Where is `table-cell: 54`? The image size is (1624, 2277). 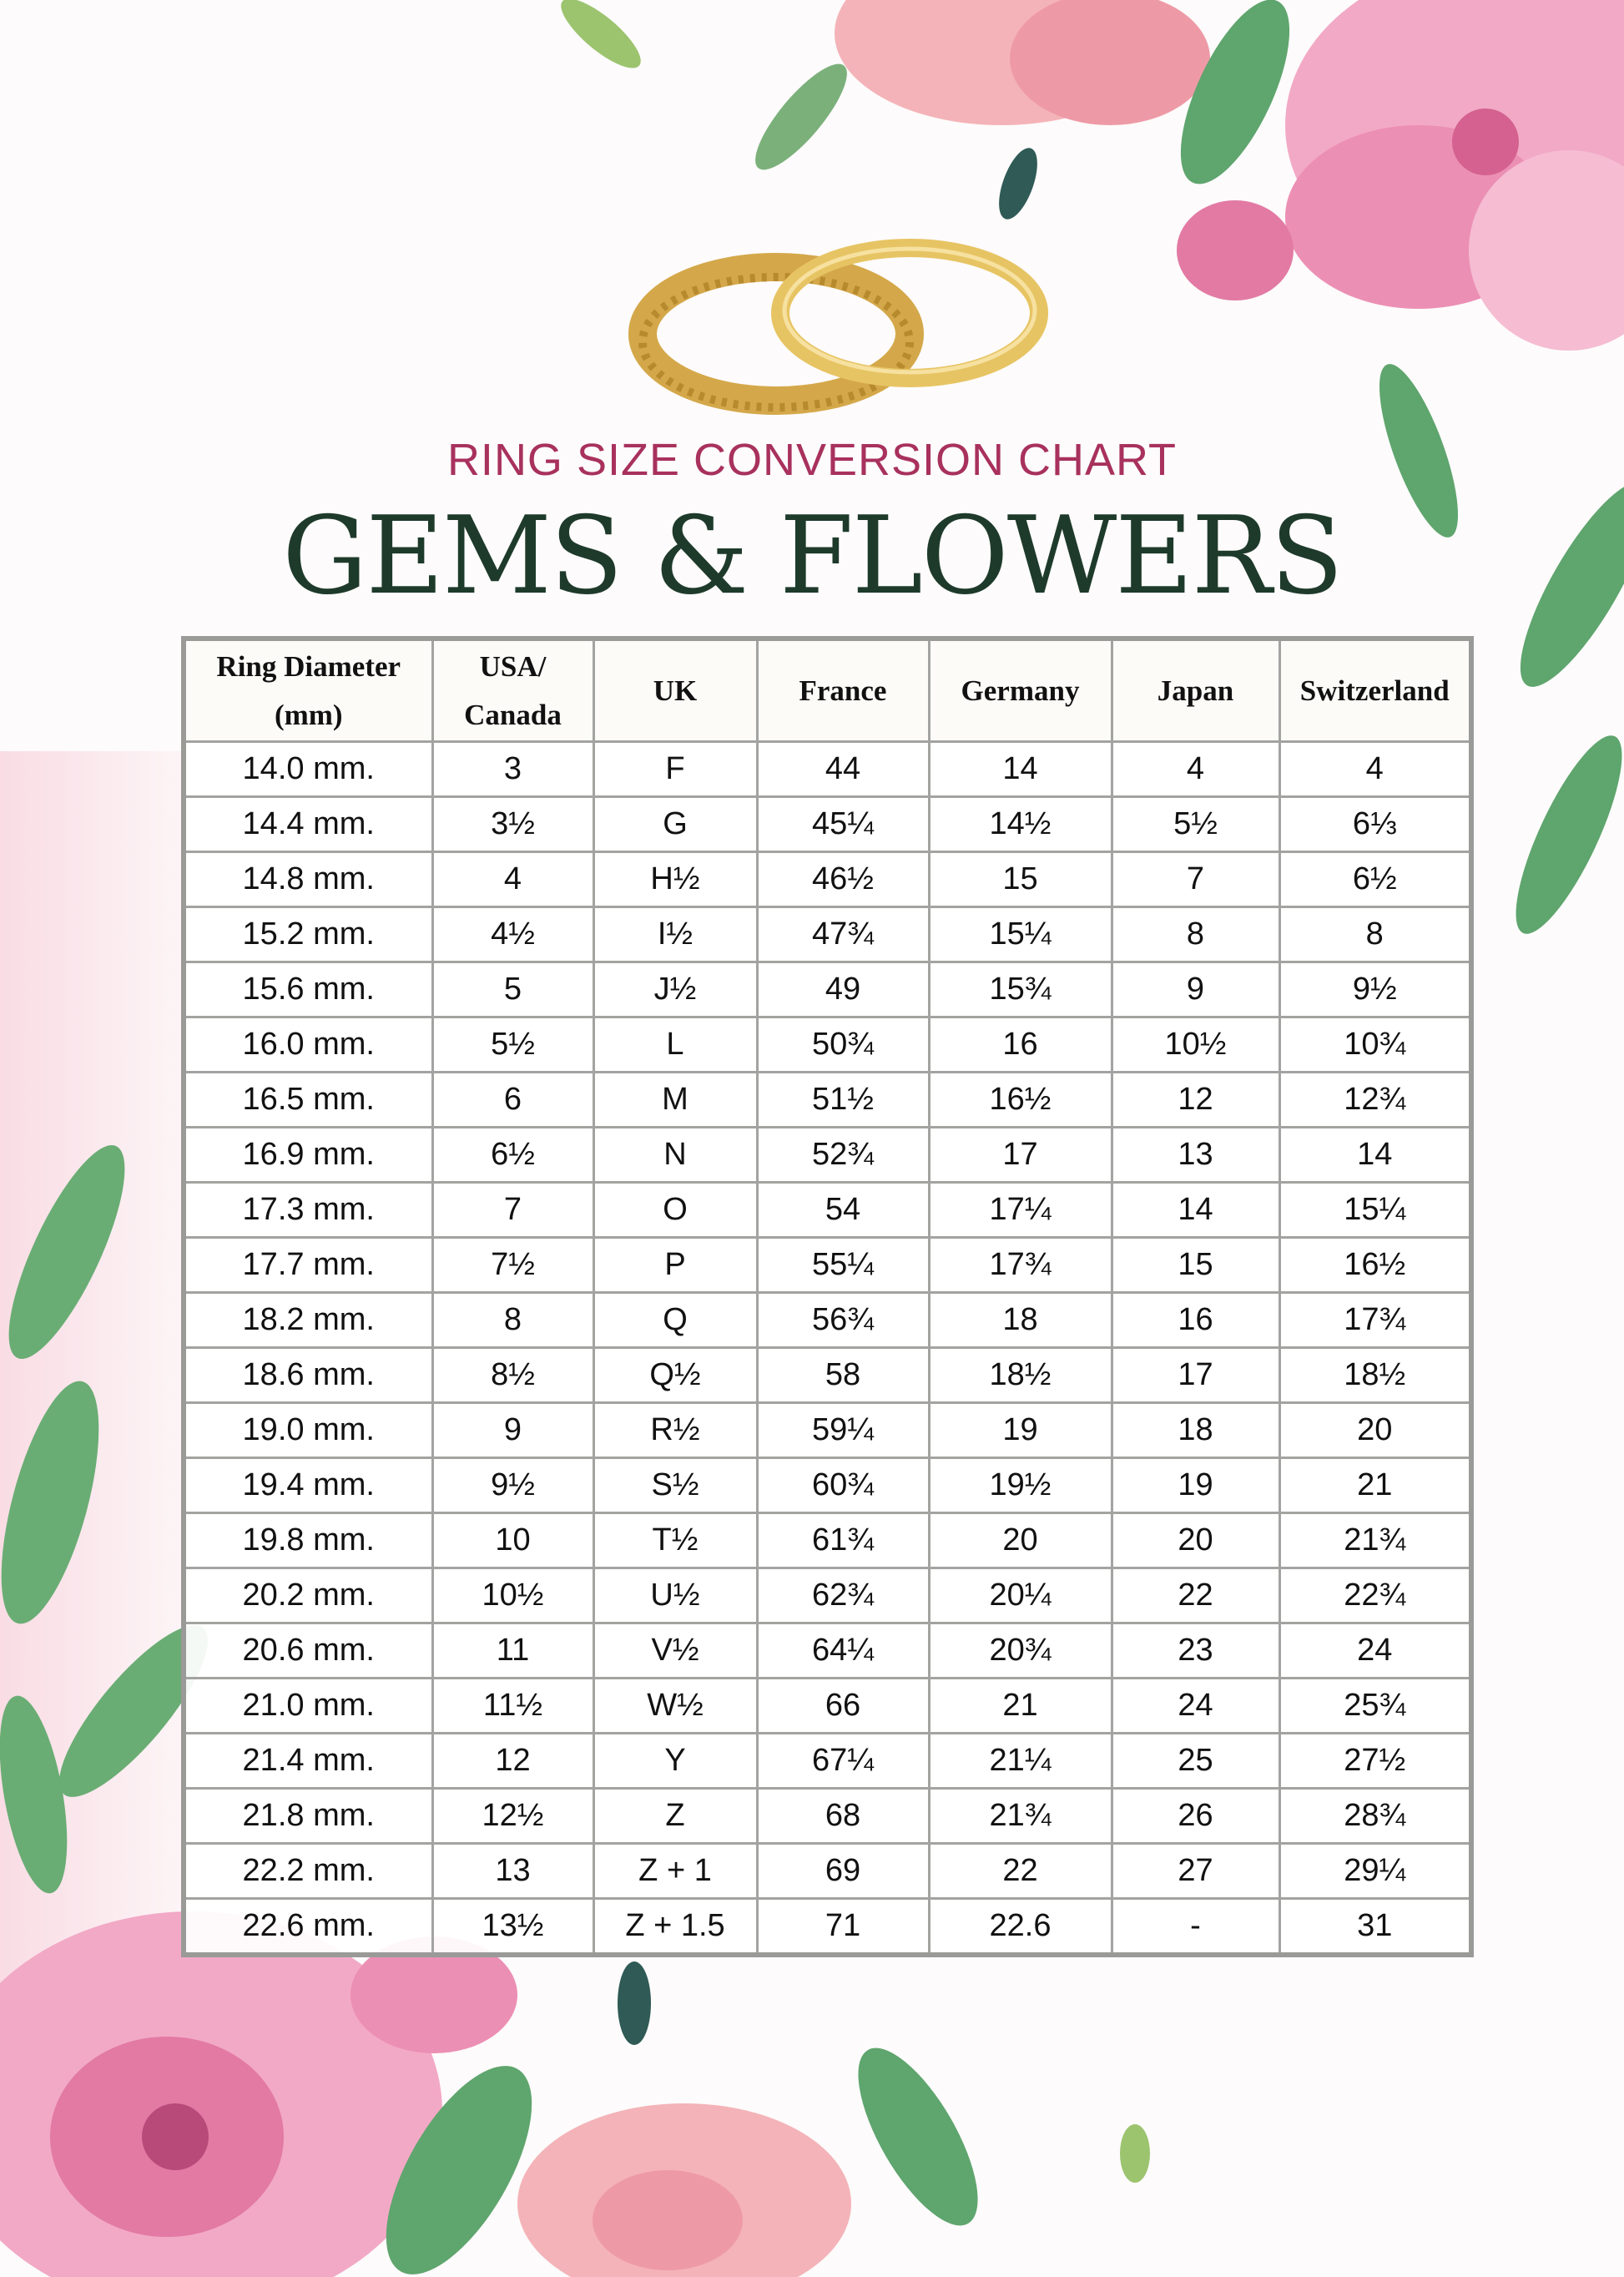
table-cell: 54 is located at coordinates (843, 1210).